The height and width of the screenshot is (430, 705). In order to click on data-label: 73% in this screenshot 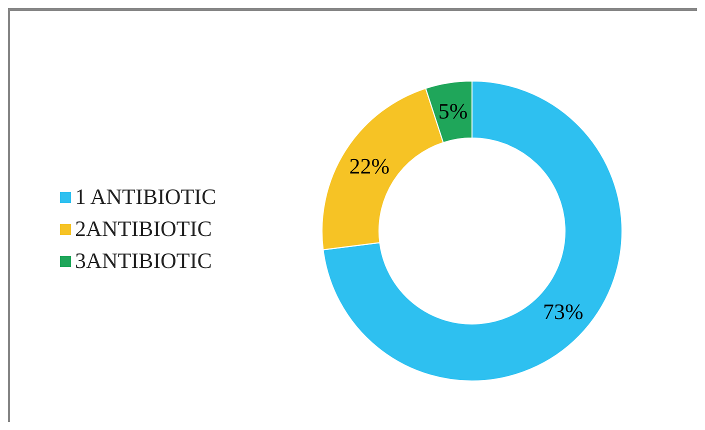, I will do `click(563, 311)`.